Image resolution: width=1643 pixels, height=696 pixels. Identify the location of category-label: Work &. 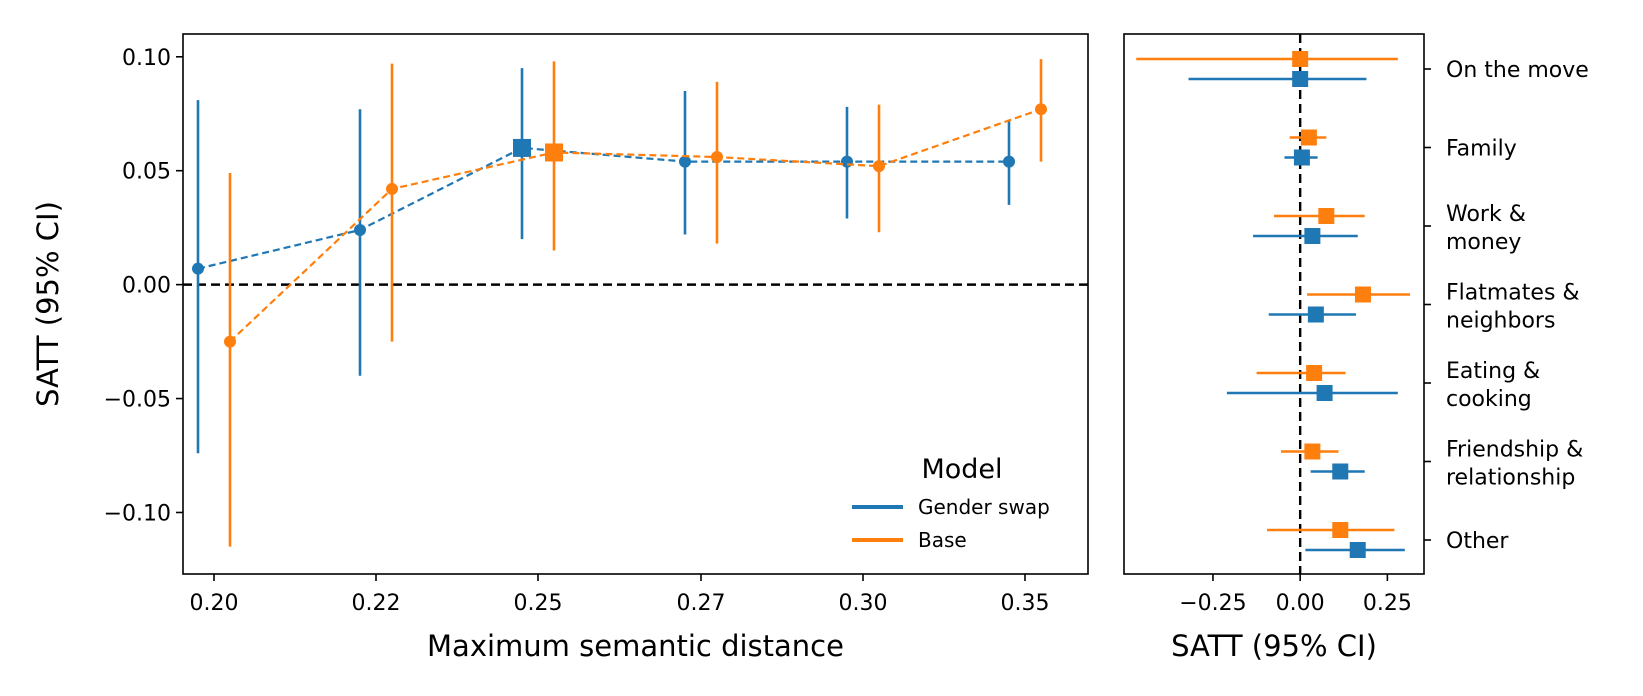
(1486, 214).